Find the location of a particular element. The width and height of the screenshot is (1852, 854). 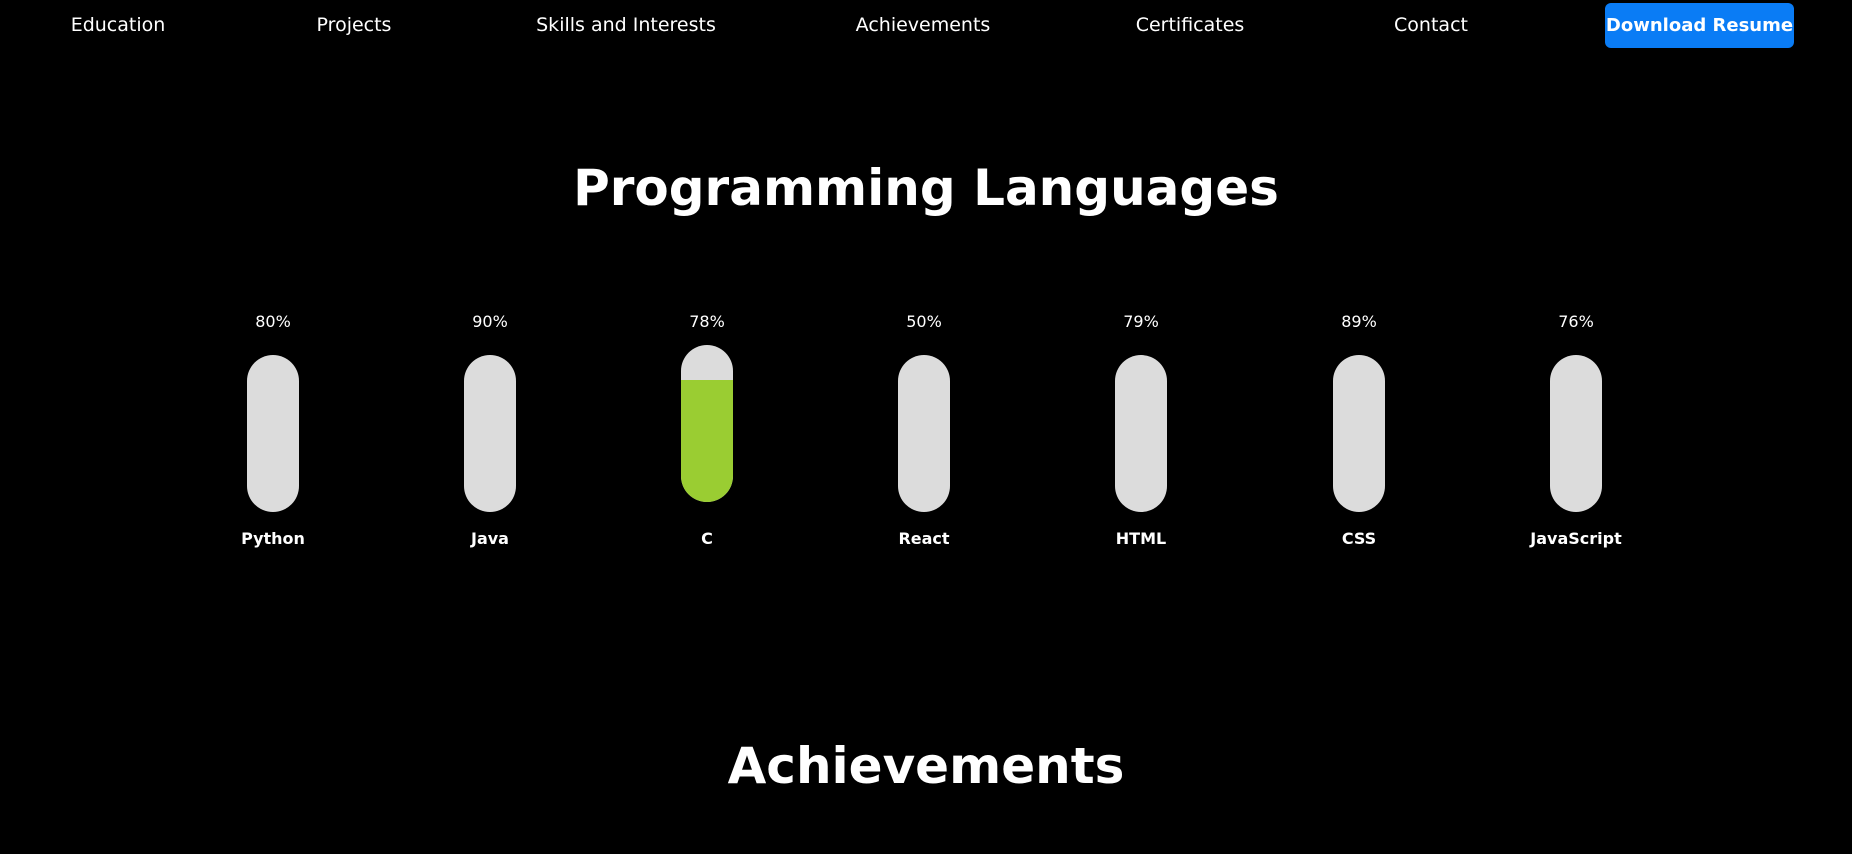

skill-bar-css is located at coordinates (1359, 433).